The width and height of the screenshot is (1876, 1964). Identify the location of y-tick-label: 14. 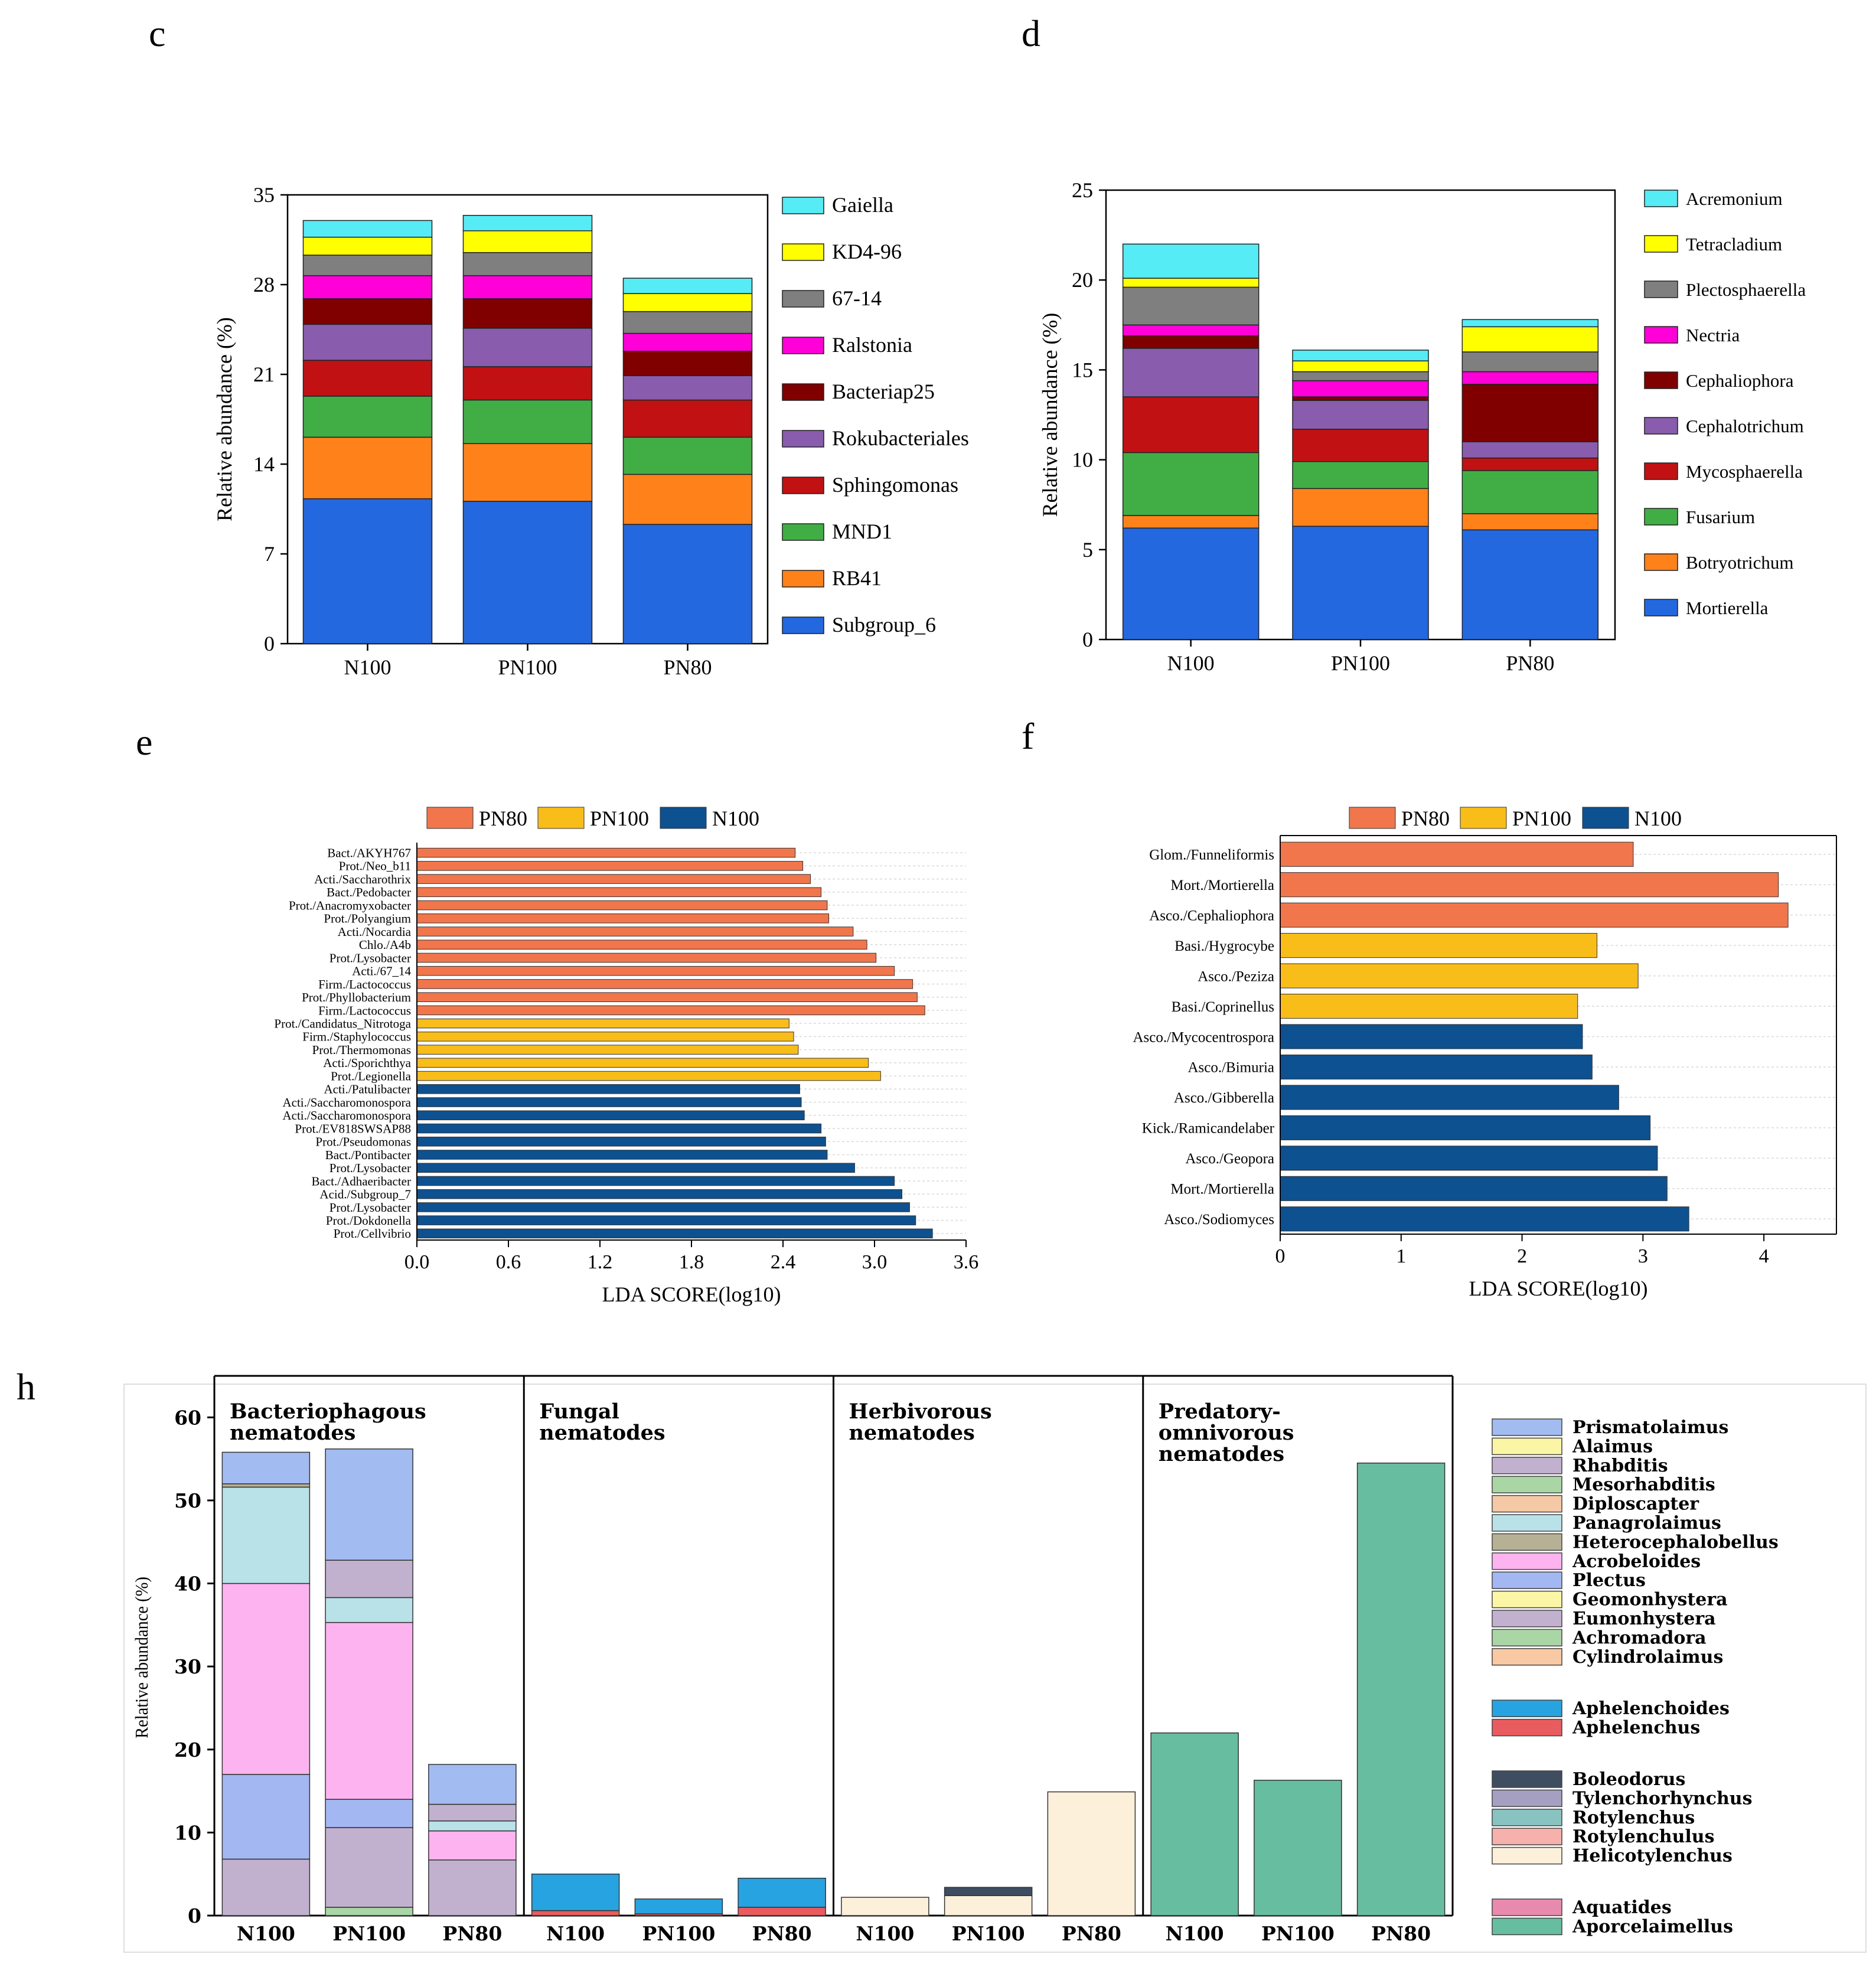
(264, 464).